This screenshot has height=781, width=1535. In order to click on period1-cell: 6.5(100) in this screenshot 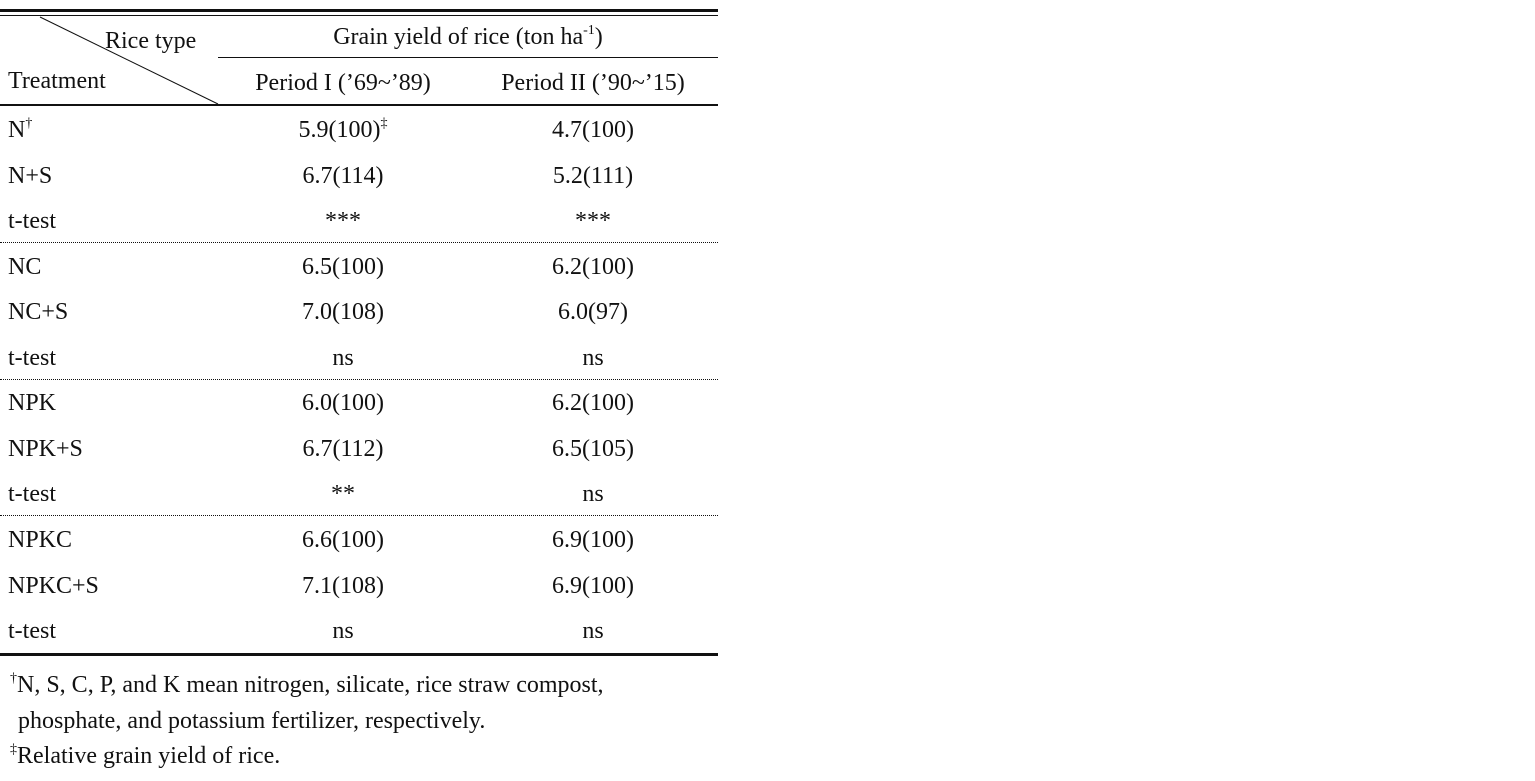, I will do `click(343, 267)`.